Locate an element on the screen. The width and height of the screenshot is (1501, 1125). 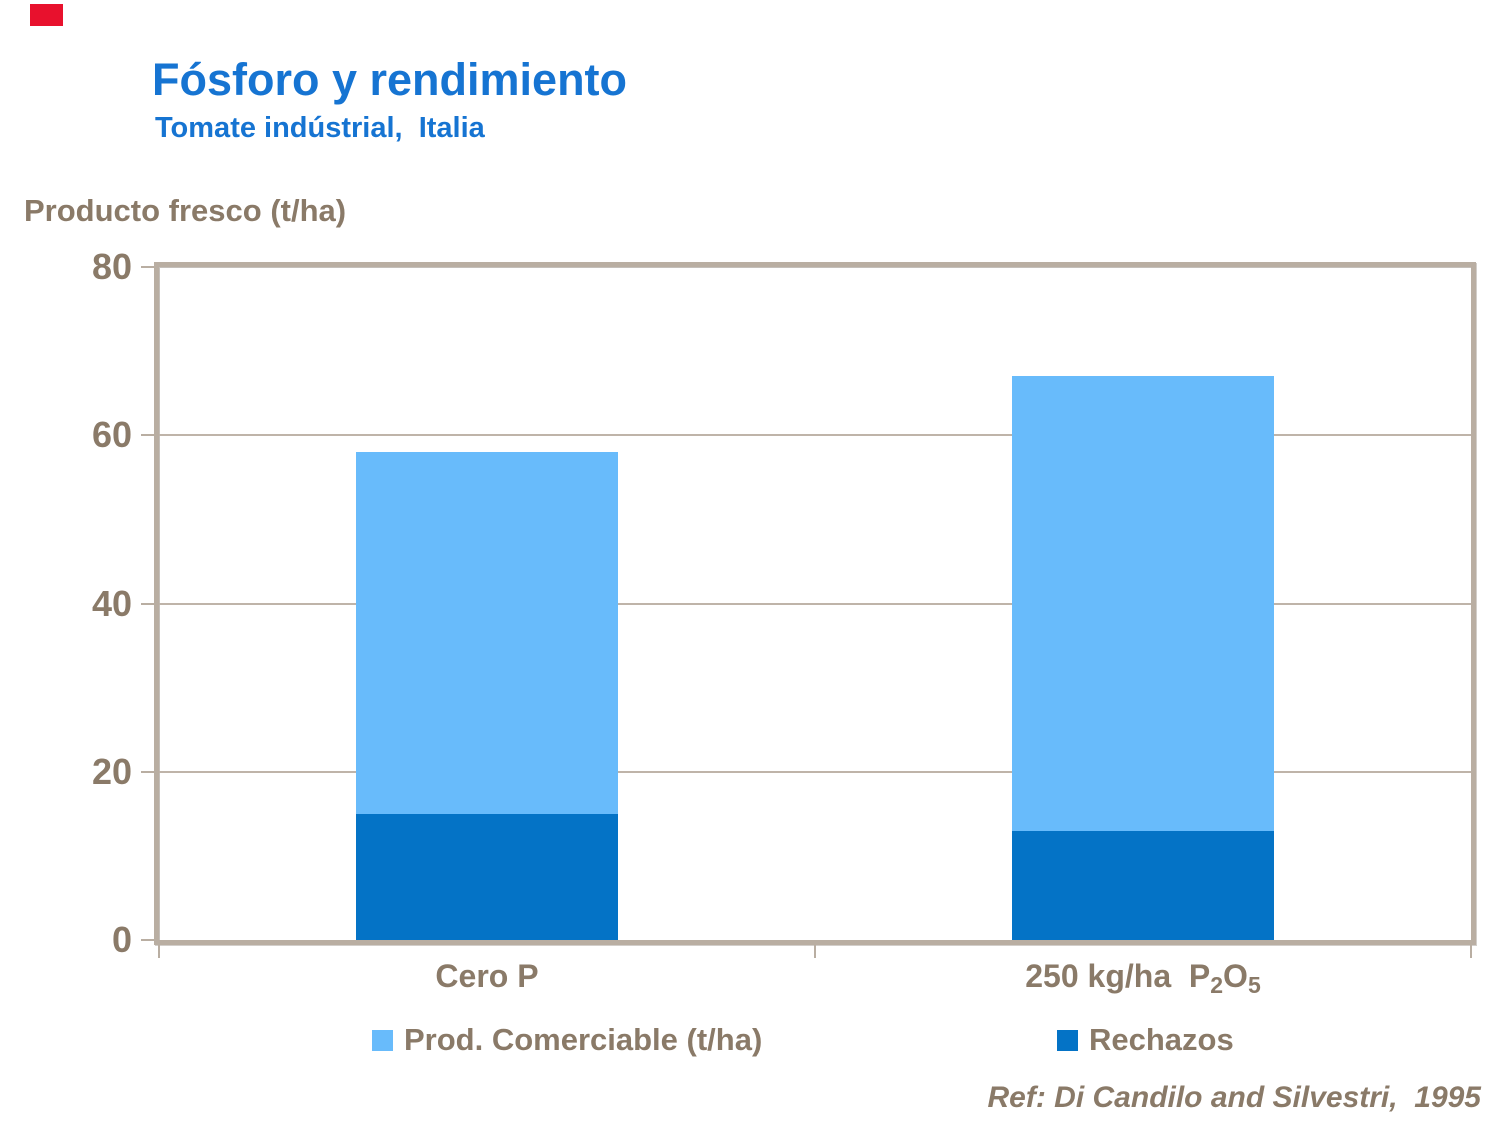
bar-1-rechazos is located at coordinates (487, 876).